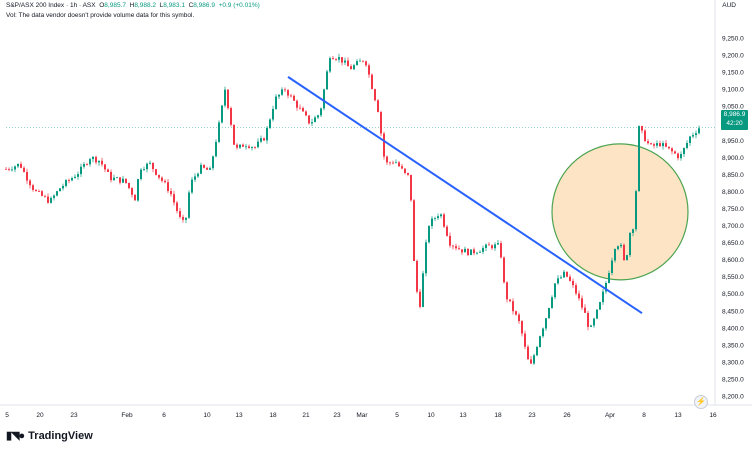 The image size is (752, 451). I want to click on close-value: 8,986.9, so click(204, 5).